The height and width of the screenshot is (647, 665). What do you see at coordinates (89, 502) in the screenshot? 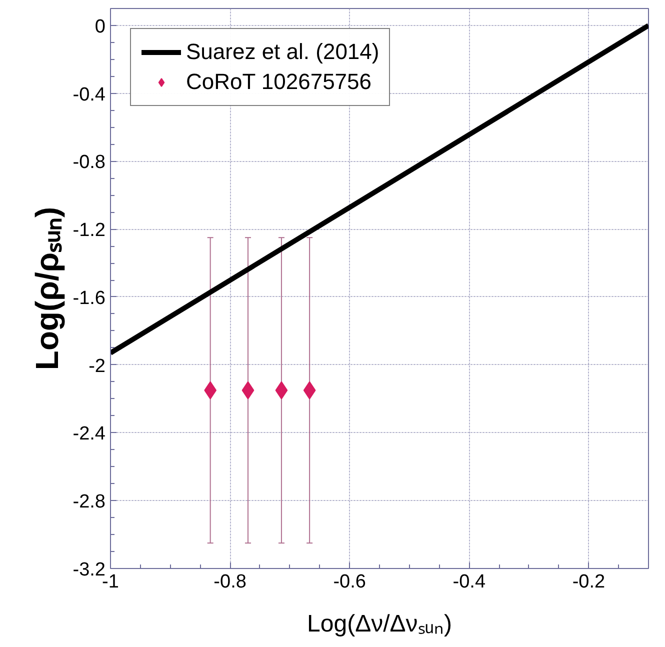
I see `y-tick-label: -2.8` at bounding box center [89, 502].